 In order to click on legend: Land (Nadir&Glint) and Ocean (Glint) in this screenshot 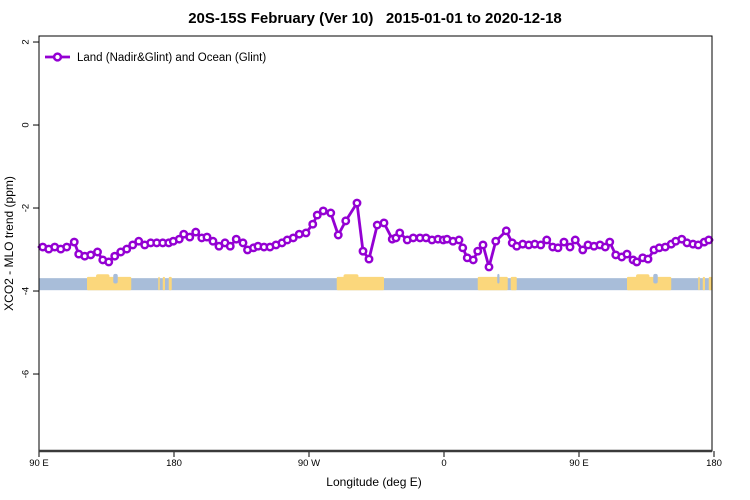, I will do `click(155, 58)`.